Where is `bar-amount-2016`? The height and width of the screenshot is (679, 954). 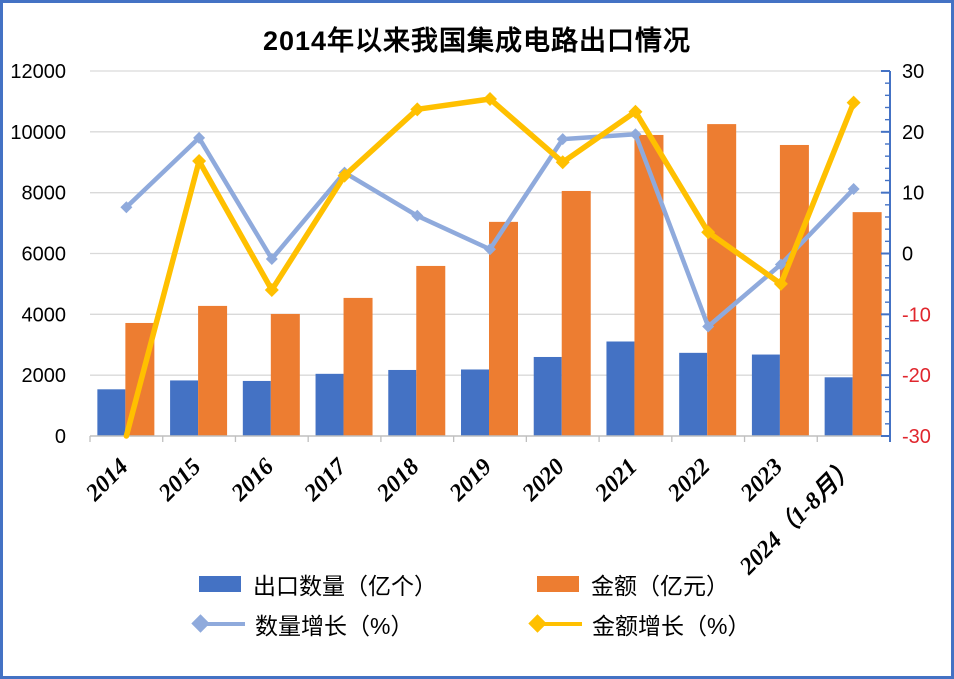
bar-amount-2016 is located at coordinates (285, 374).